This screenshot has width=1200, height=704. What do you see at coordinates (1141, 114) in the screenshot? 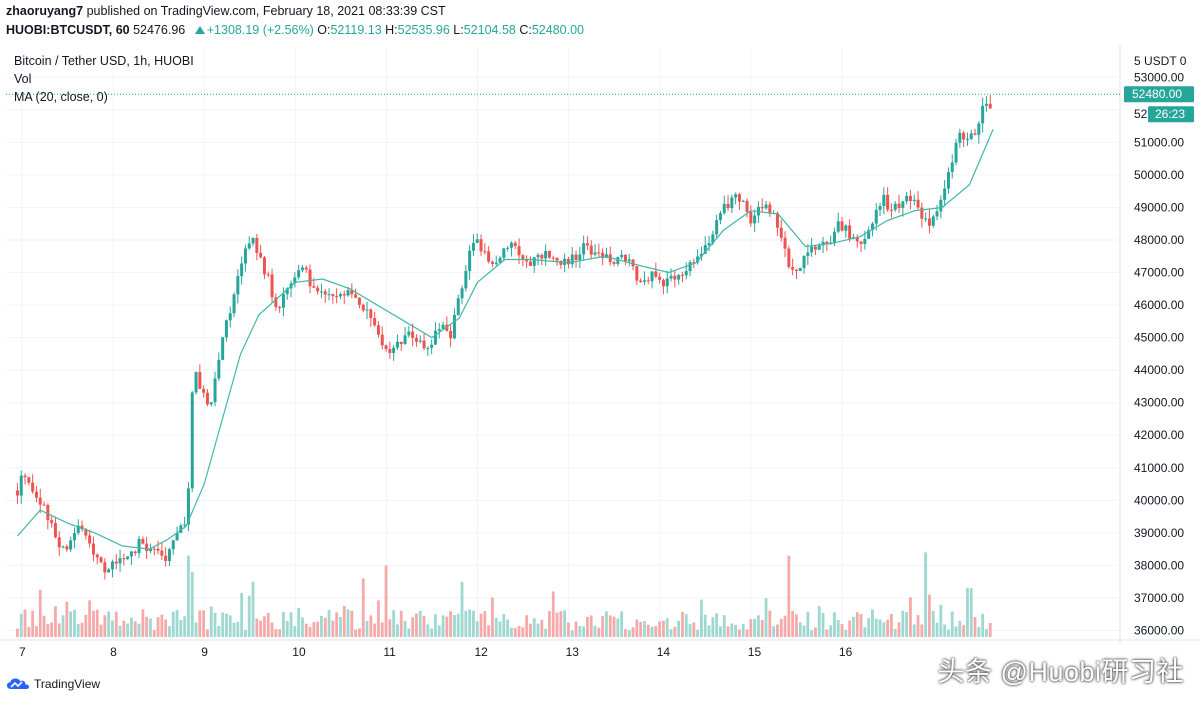
I see `y-tick-label: 52` at bounding box center [1141, 114].